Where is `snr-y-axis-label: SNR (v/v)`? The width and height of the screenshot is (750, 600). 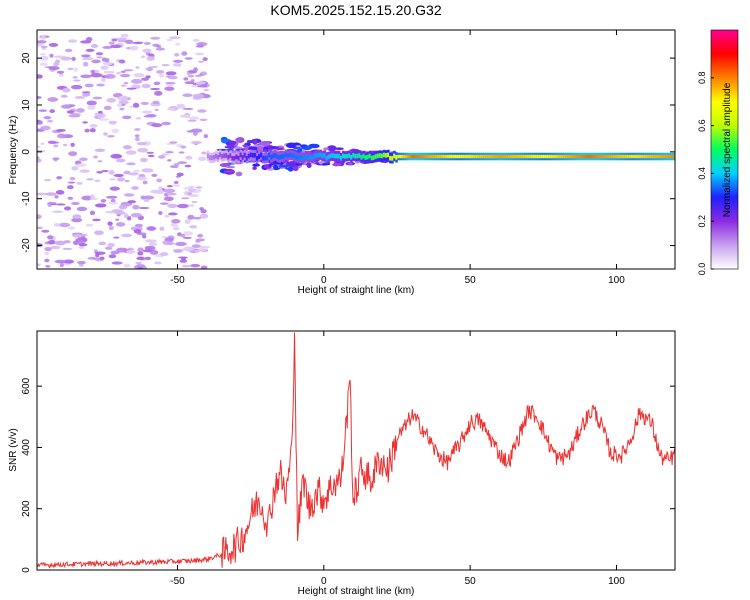 snr-y-axis-label: SNR (v/v) is located at coordinates (13, 449).